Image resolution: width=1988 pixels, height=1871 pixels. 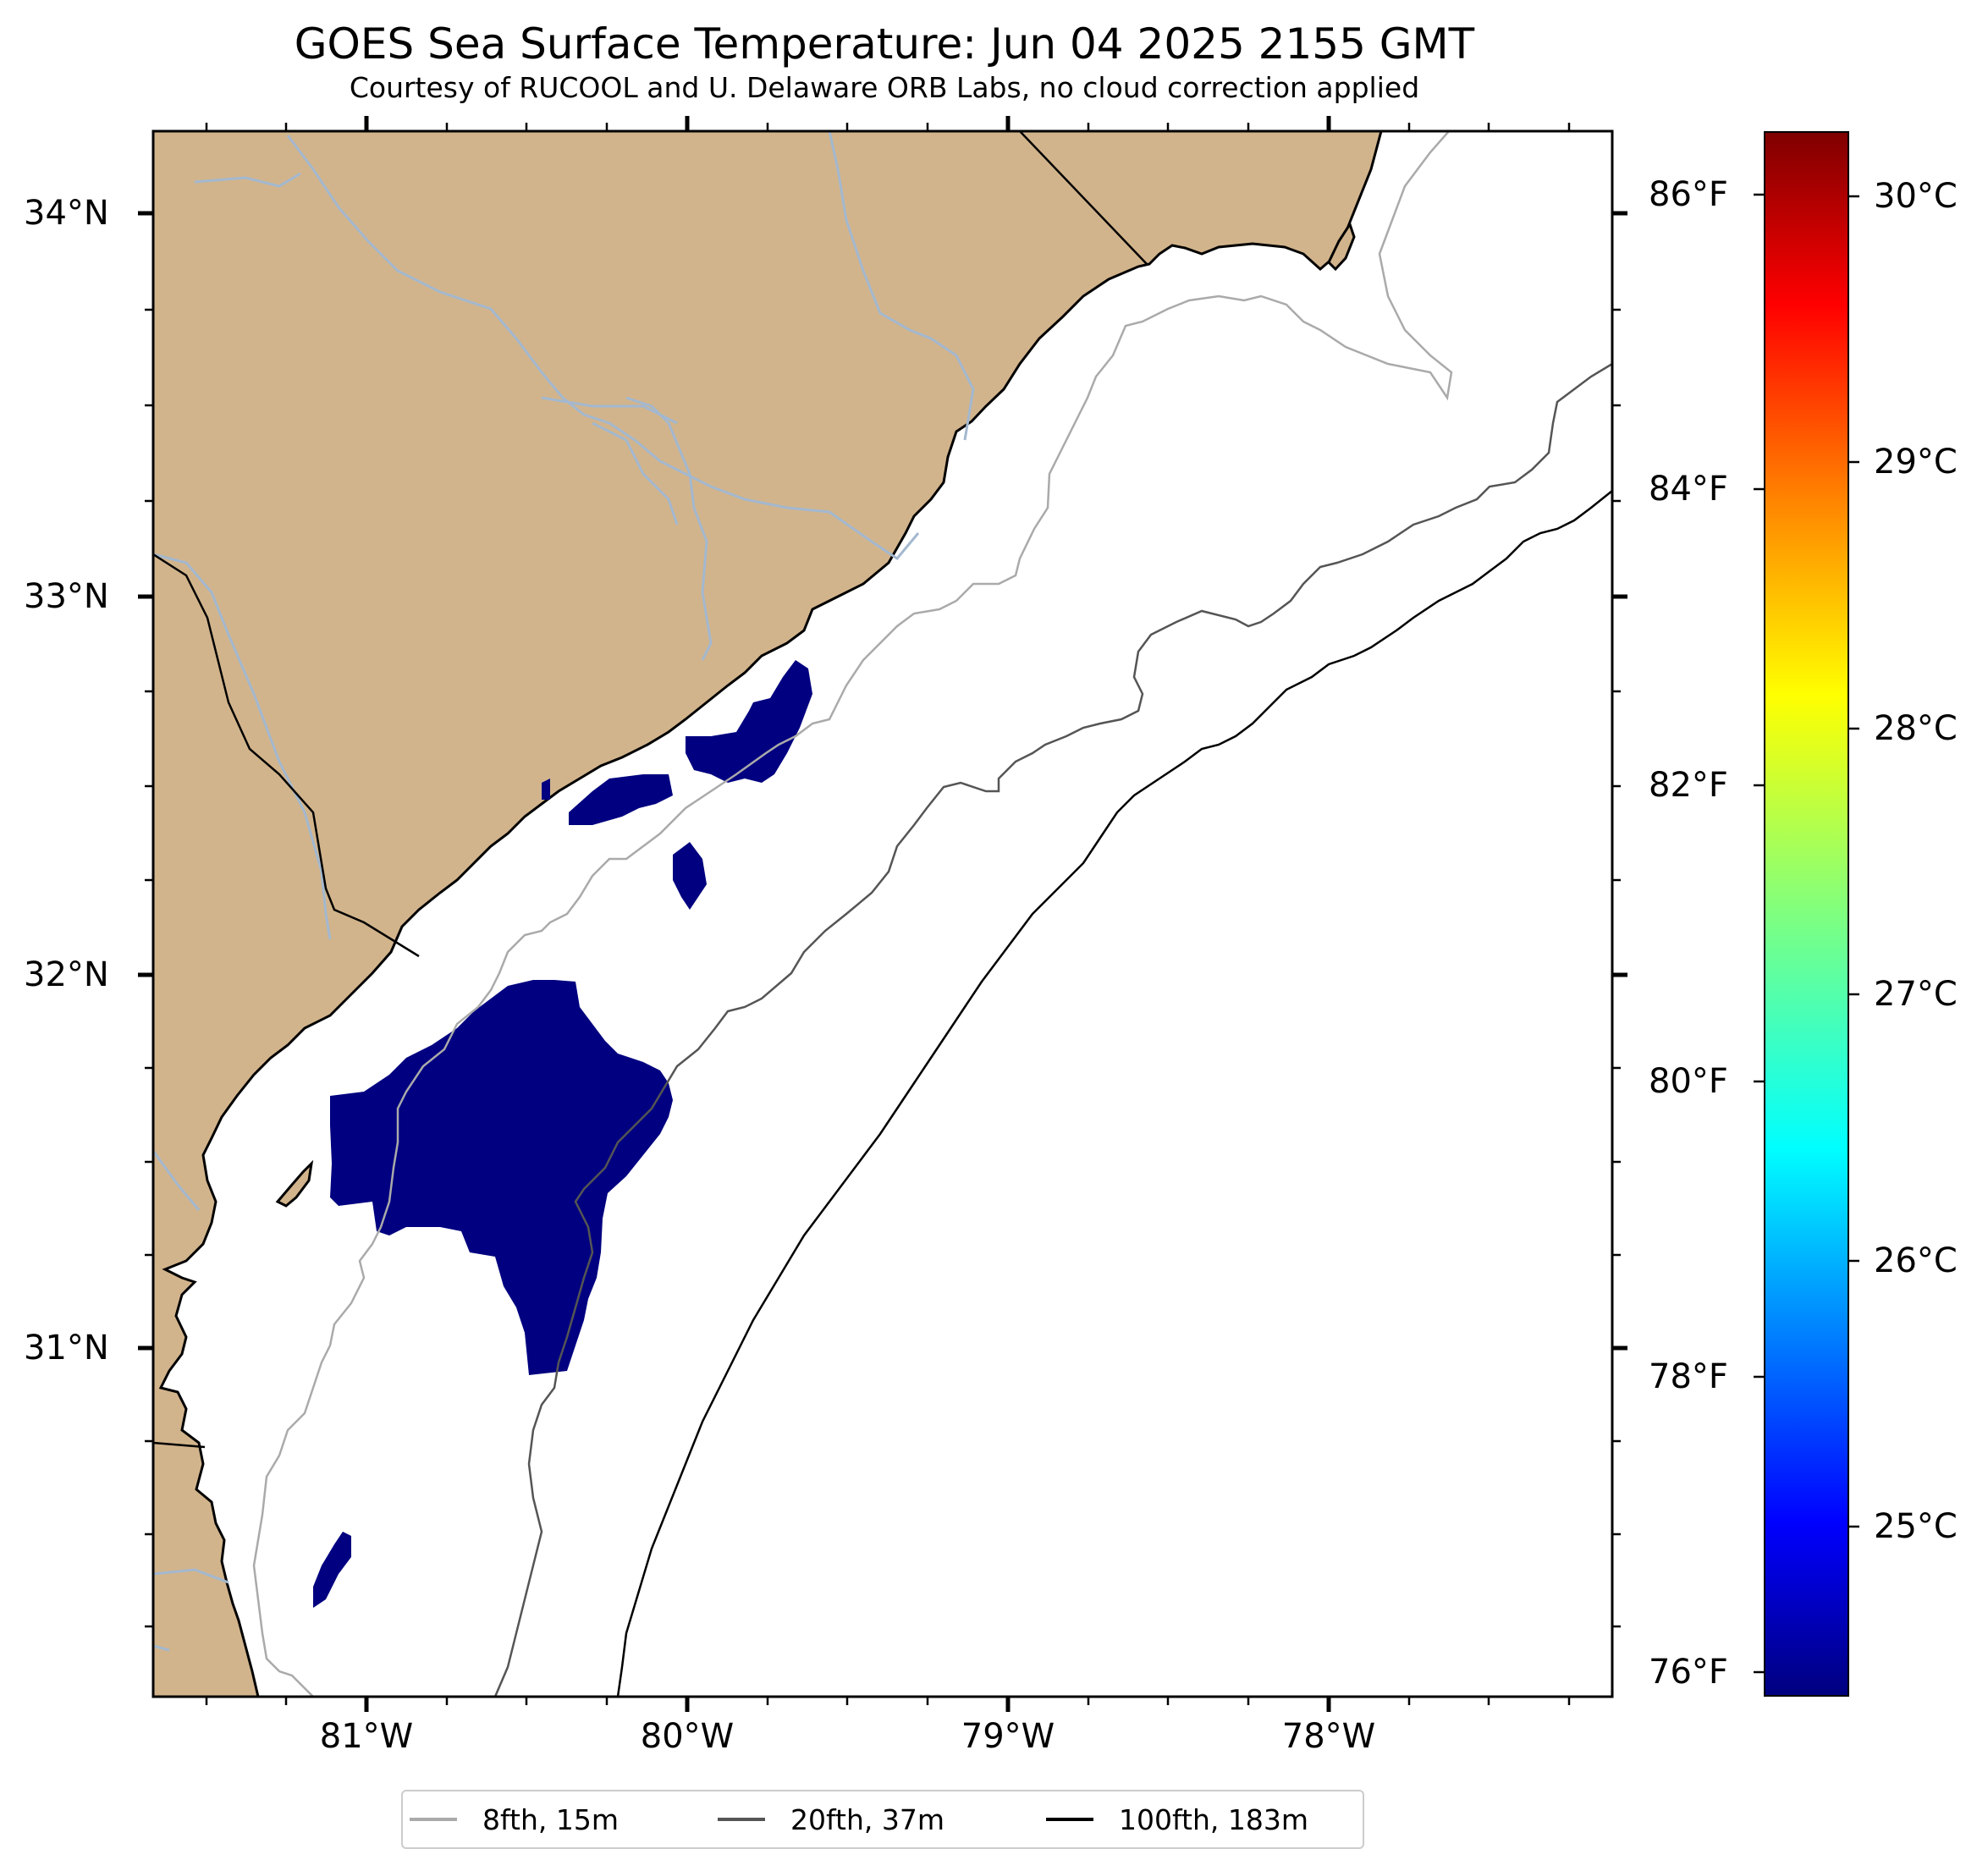 What do you see at coordinates (66, 1348) in the screenshot?
I see `lat-label-31: 31°N` at bounding box center [66, 1348].